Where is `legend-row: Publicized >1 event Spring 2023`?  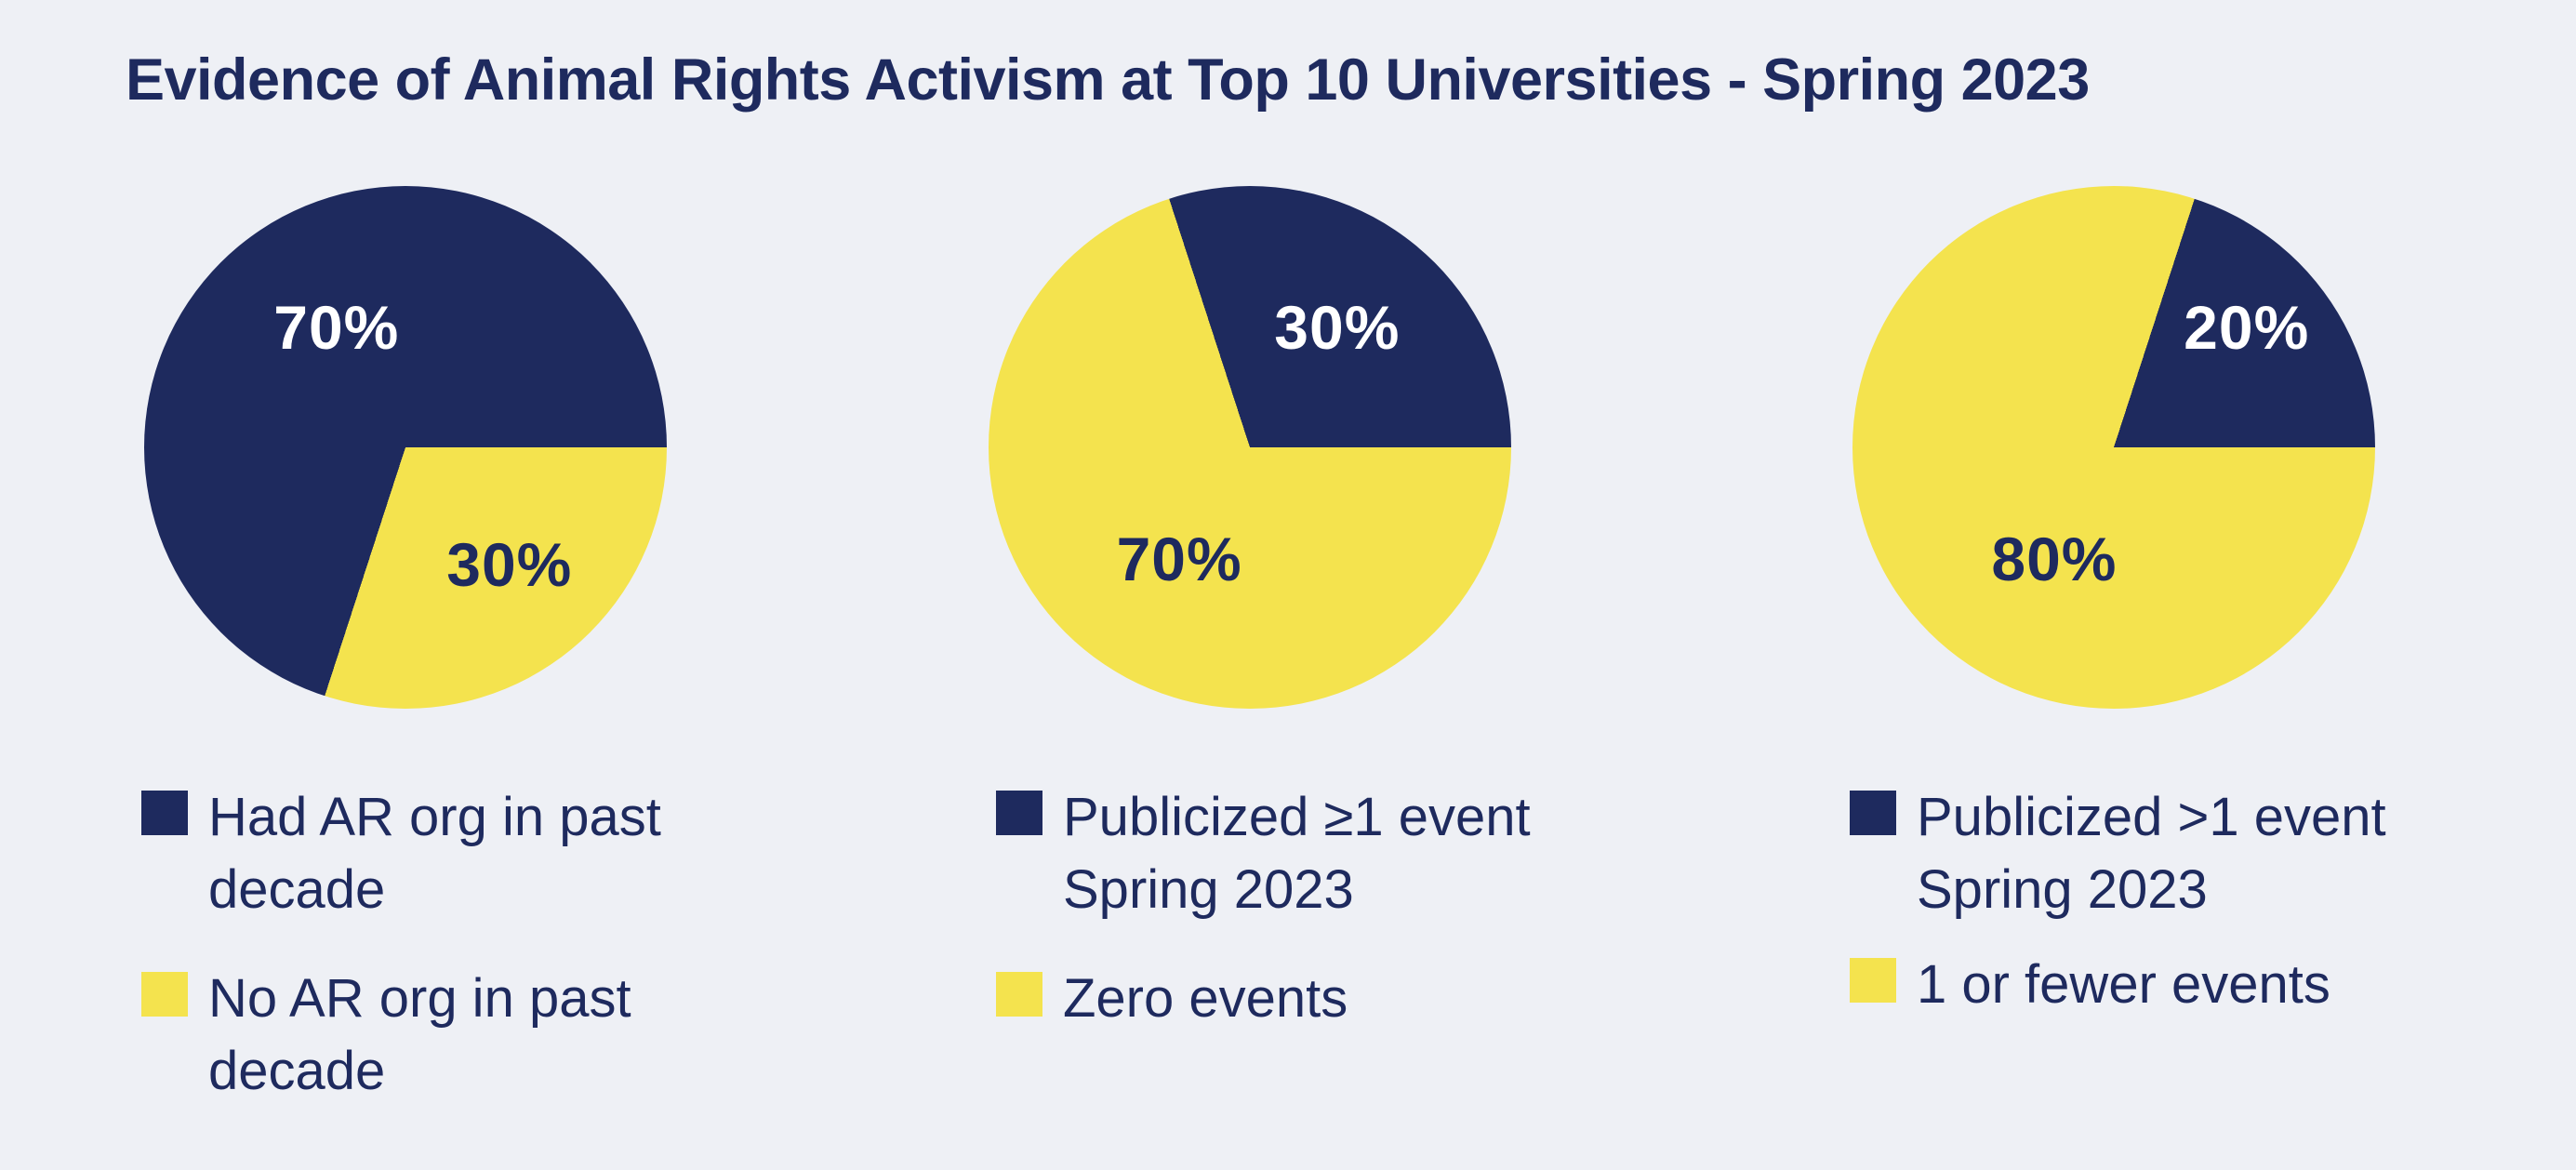
legend-row: Publicized >1 event Spring 2023 is located at coordinates (2118, 853).